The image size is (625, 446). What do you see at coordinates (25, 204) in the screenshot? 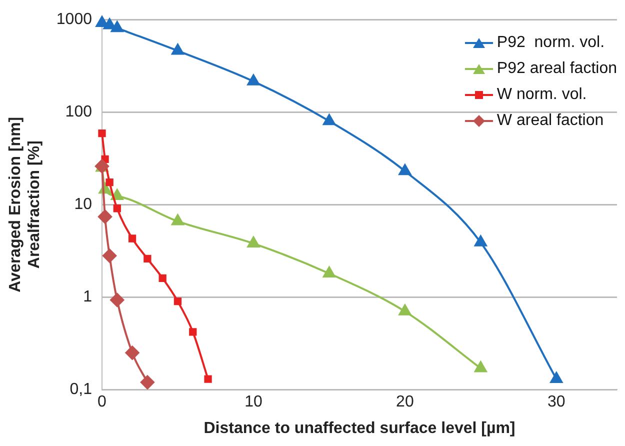
I see `y-axis-title: Averaged Erosion [nm] Arealfraction [%]` at bounding box center [25, 204].